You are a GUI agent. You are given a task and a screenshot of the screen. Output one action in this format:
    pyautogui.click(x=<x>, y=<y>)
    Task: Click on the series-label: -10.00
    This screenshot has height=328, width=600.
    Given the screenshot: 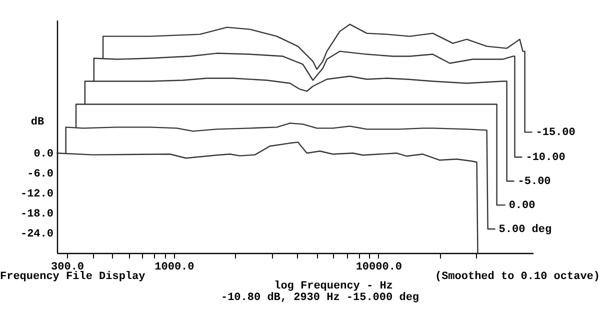 What is the action you would take?
    pyautogui.click(x=546, y=158)
    